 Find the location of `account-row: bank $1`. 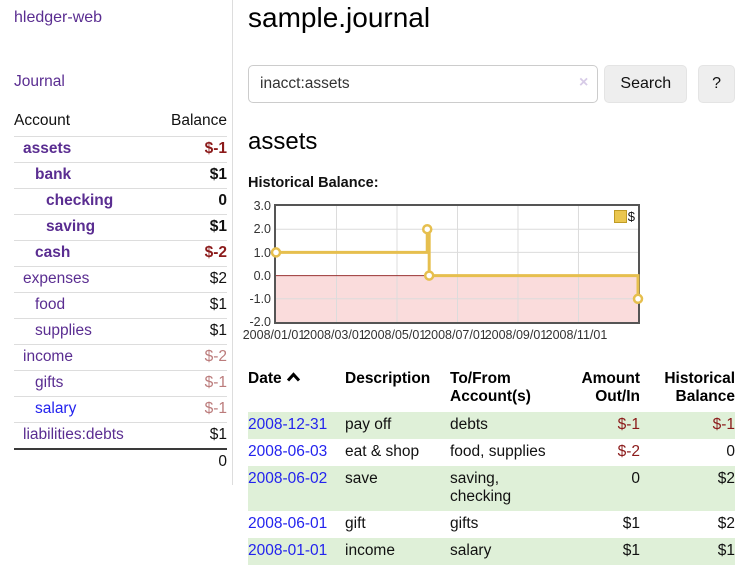

account-row: bank $1 is located at coordinates (120, 175).